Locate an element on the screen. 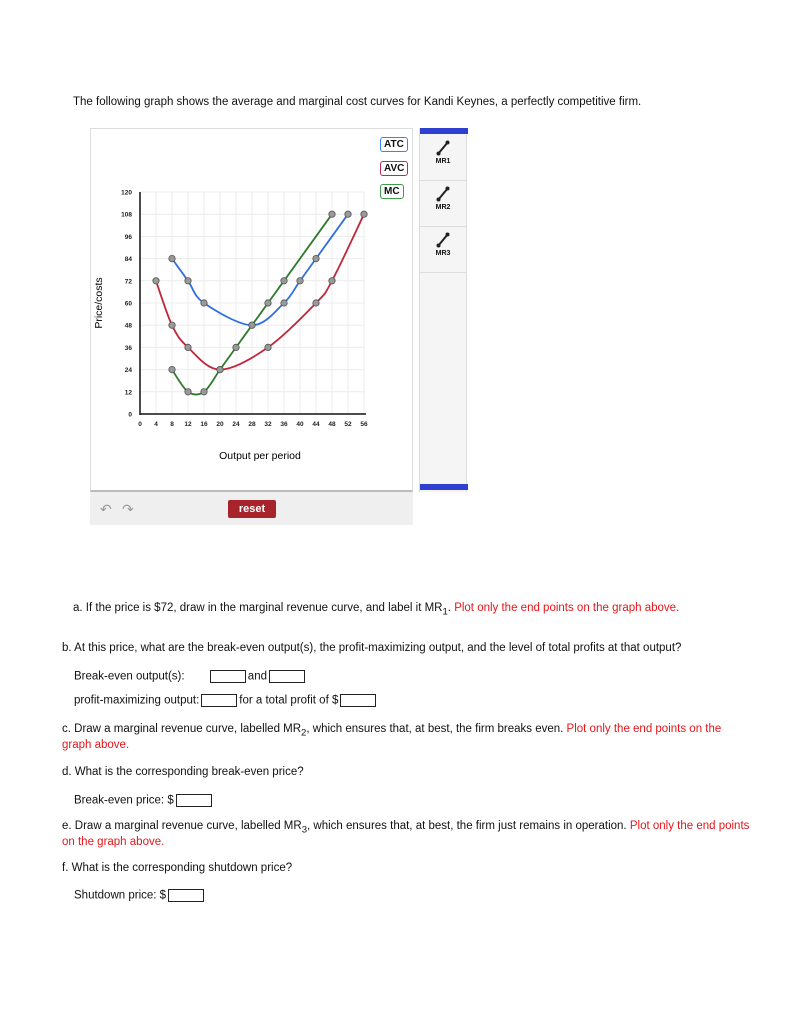 The height and width of the screenshot is (1024, 795). tool-mr1: MR1 is located at coordinates (443, 157).